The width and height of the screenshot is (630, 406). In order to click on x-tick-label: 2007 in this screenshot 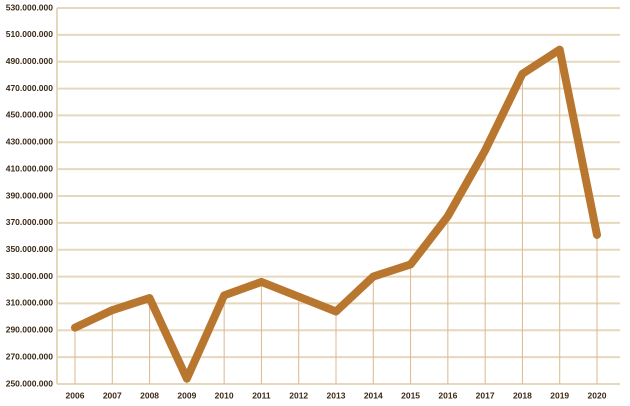, I will do `click(112, 395)`.